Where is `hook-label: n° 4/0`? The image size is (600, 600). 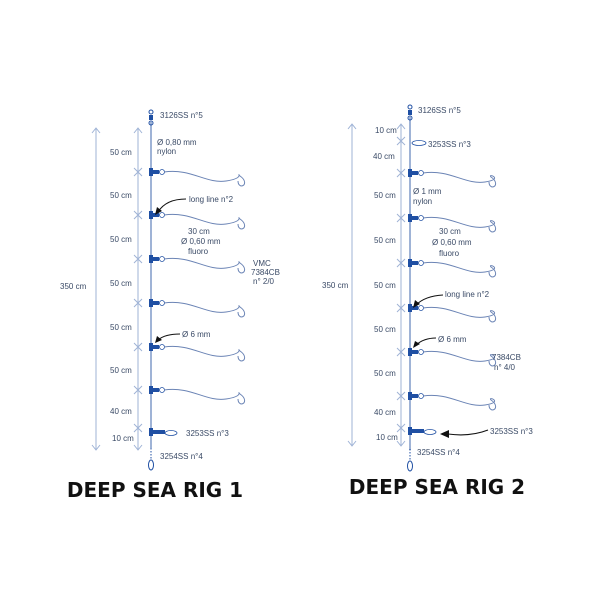
hook-label: n° 4/0 is located at coordinates (505, 367).